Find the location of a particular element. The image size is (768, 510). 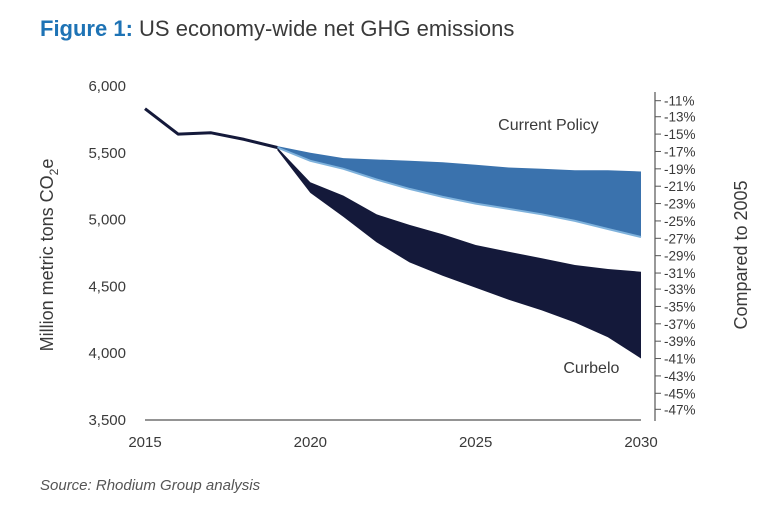

y-tick-label: 4,000 is located at coordinates (107, 353).